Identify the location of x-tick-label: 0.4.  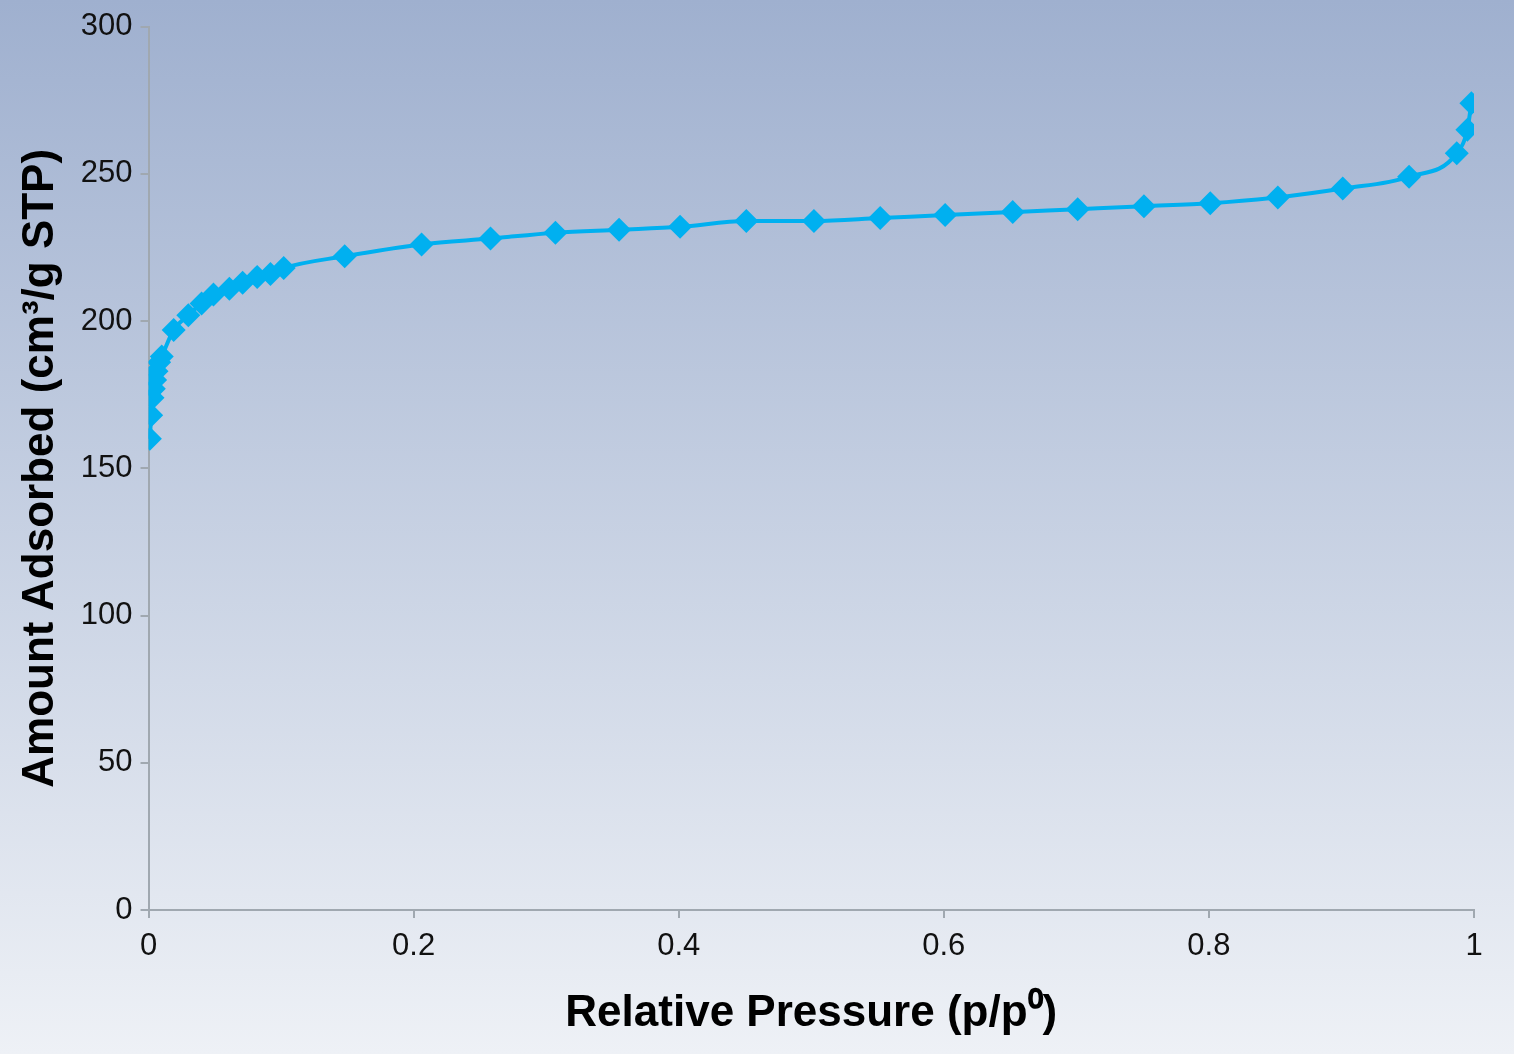
(679, 945).